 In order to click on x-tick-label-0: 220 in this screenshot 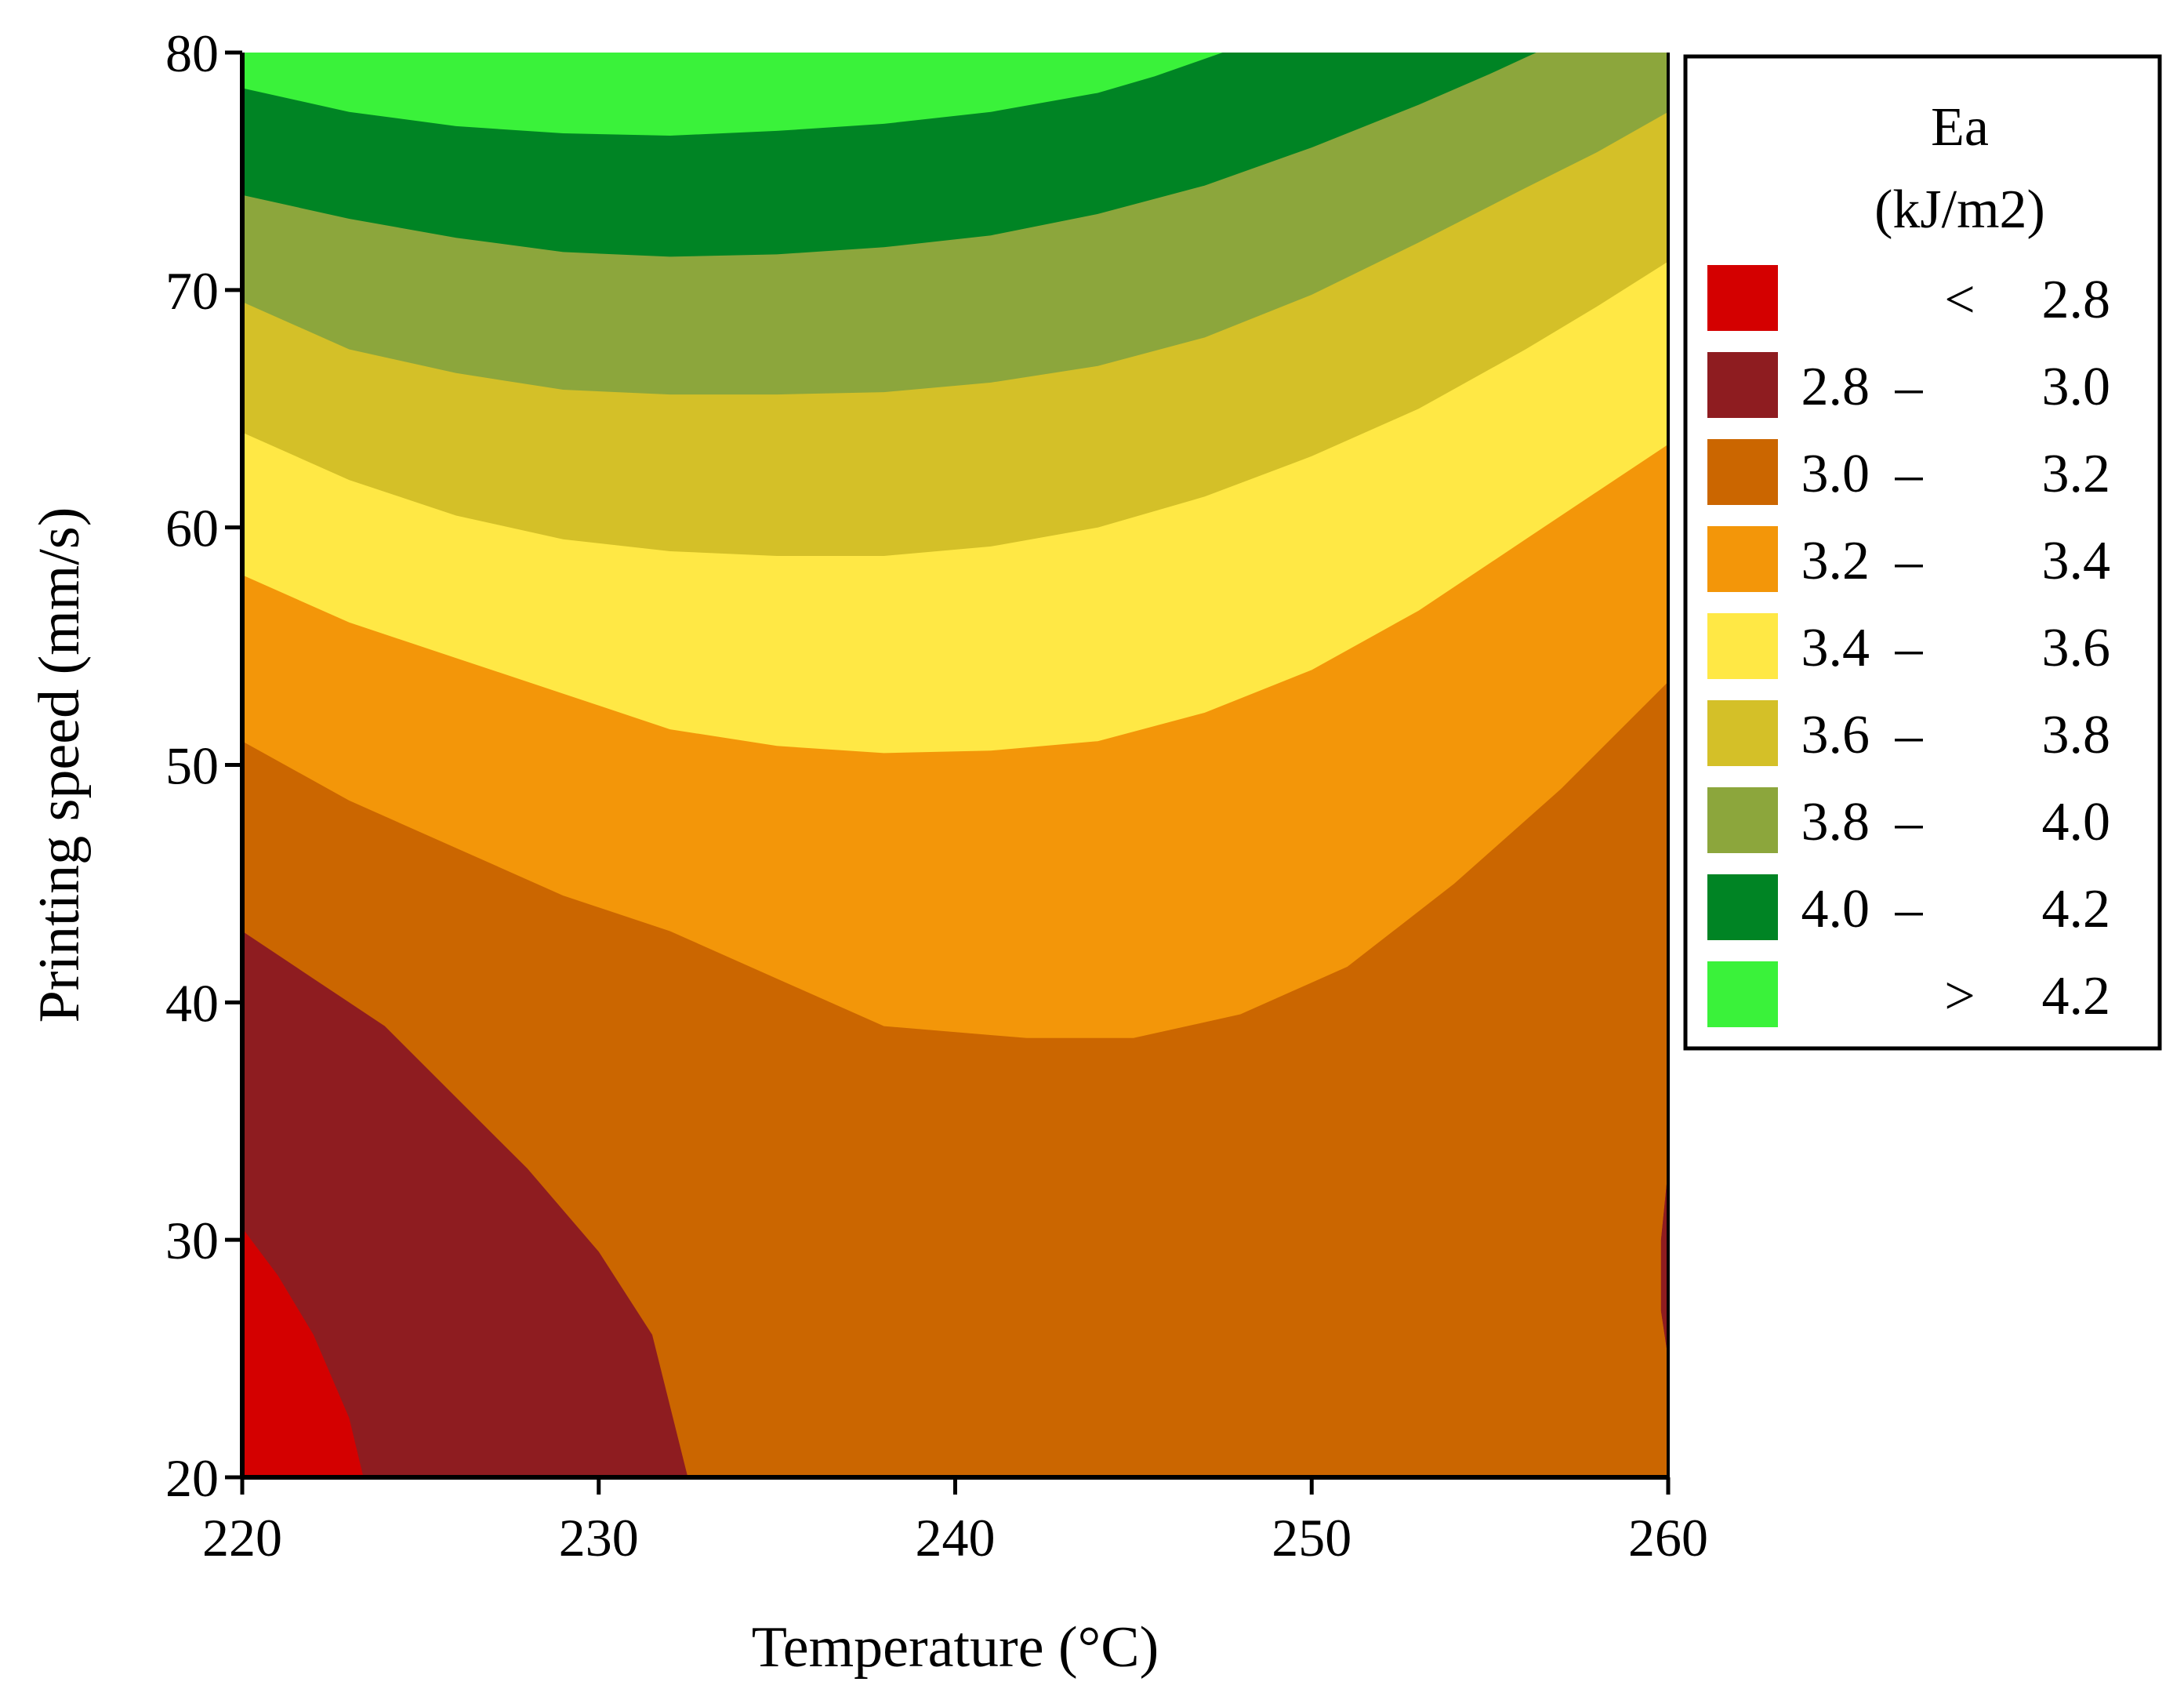, I will do `click(242, 1538)`.